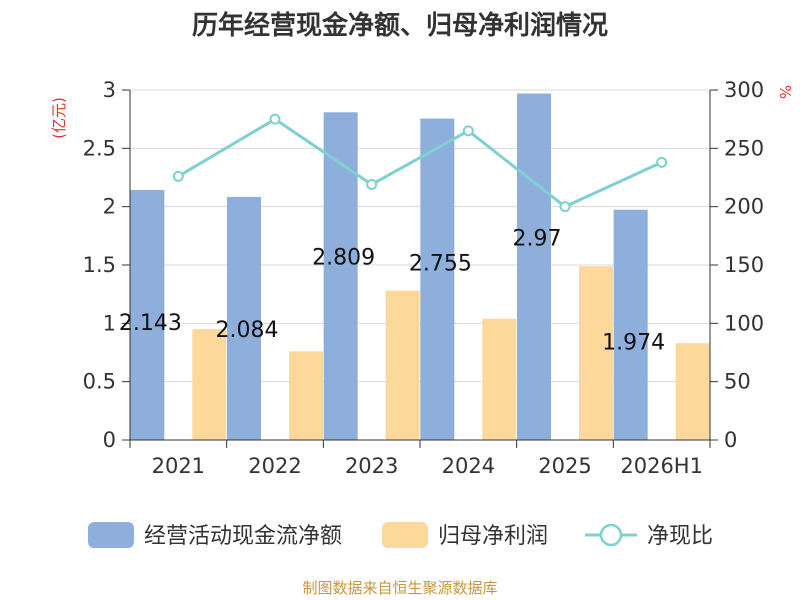  What do you see at coordinates (109, 323) in the screenshot?
I see `left-tick-label: 1` at bounding box center [109, 323].